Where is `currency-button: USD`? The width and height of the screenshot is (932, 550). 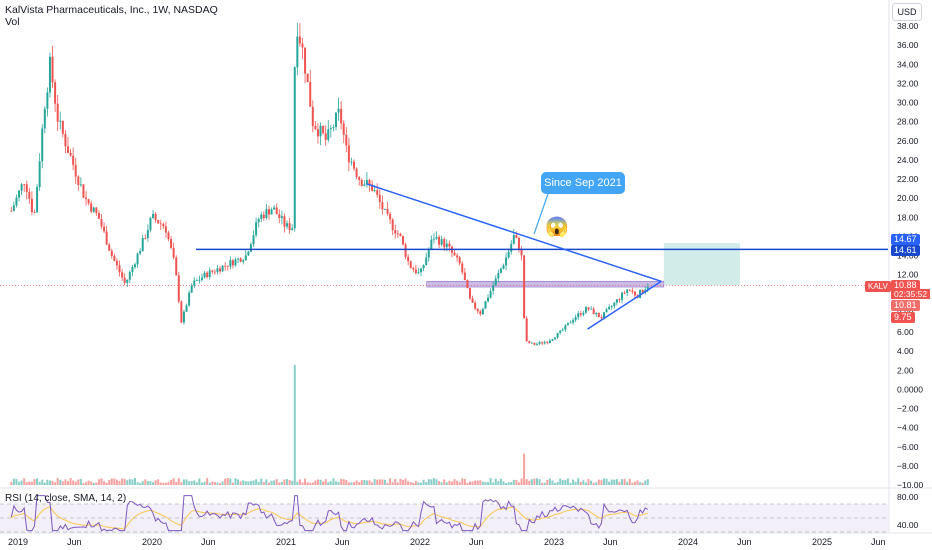 currency-button: USD is located at coordinates (907, 12).